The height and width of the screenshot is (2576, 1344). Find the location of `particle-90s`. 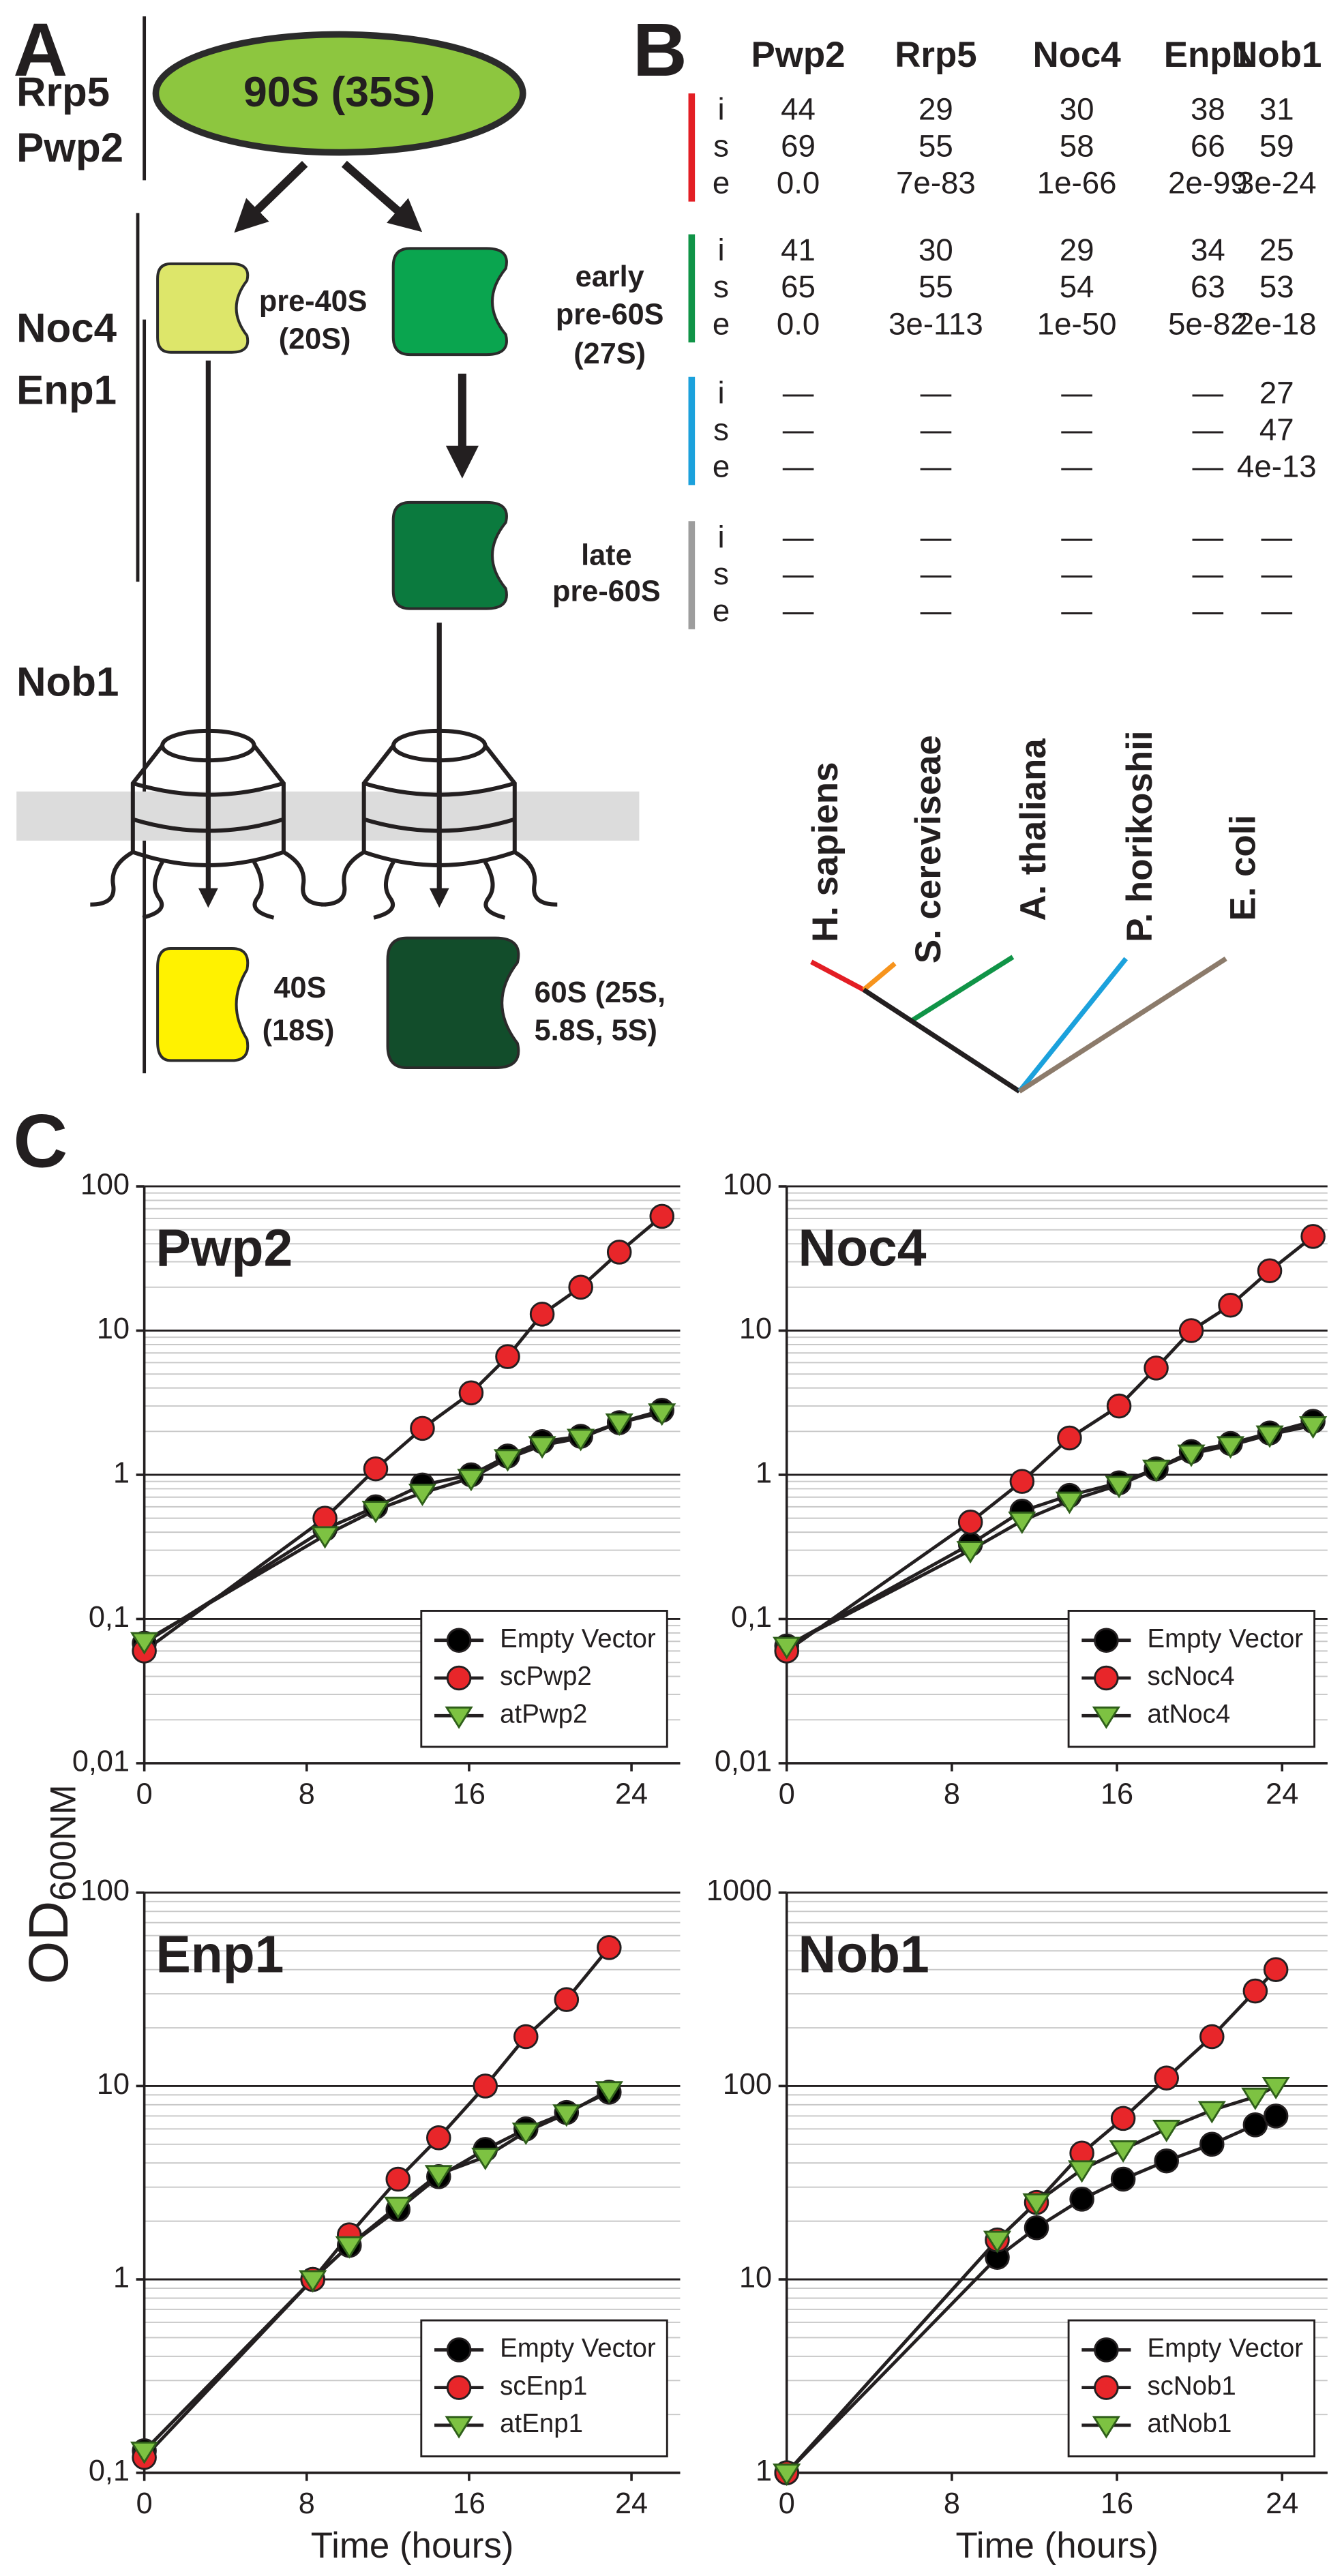

particle-90s is located at coordinates (339, 94).